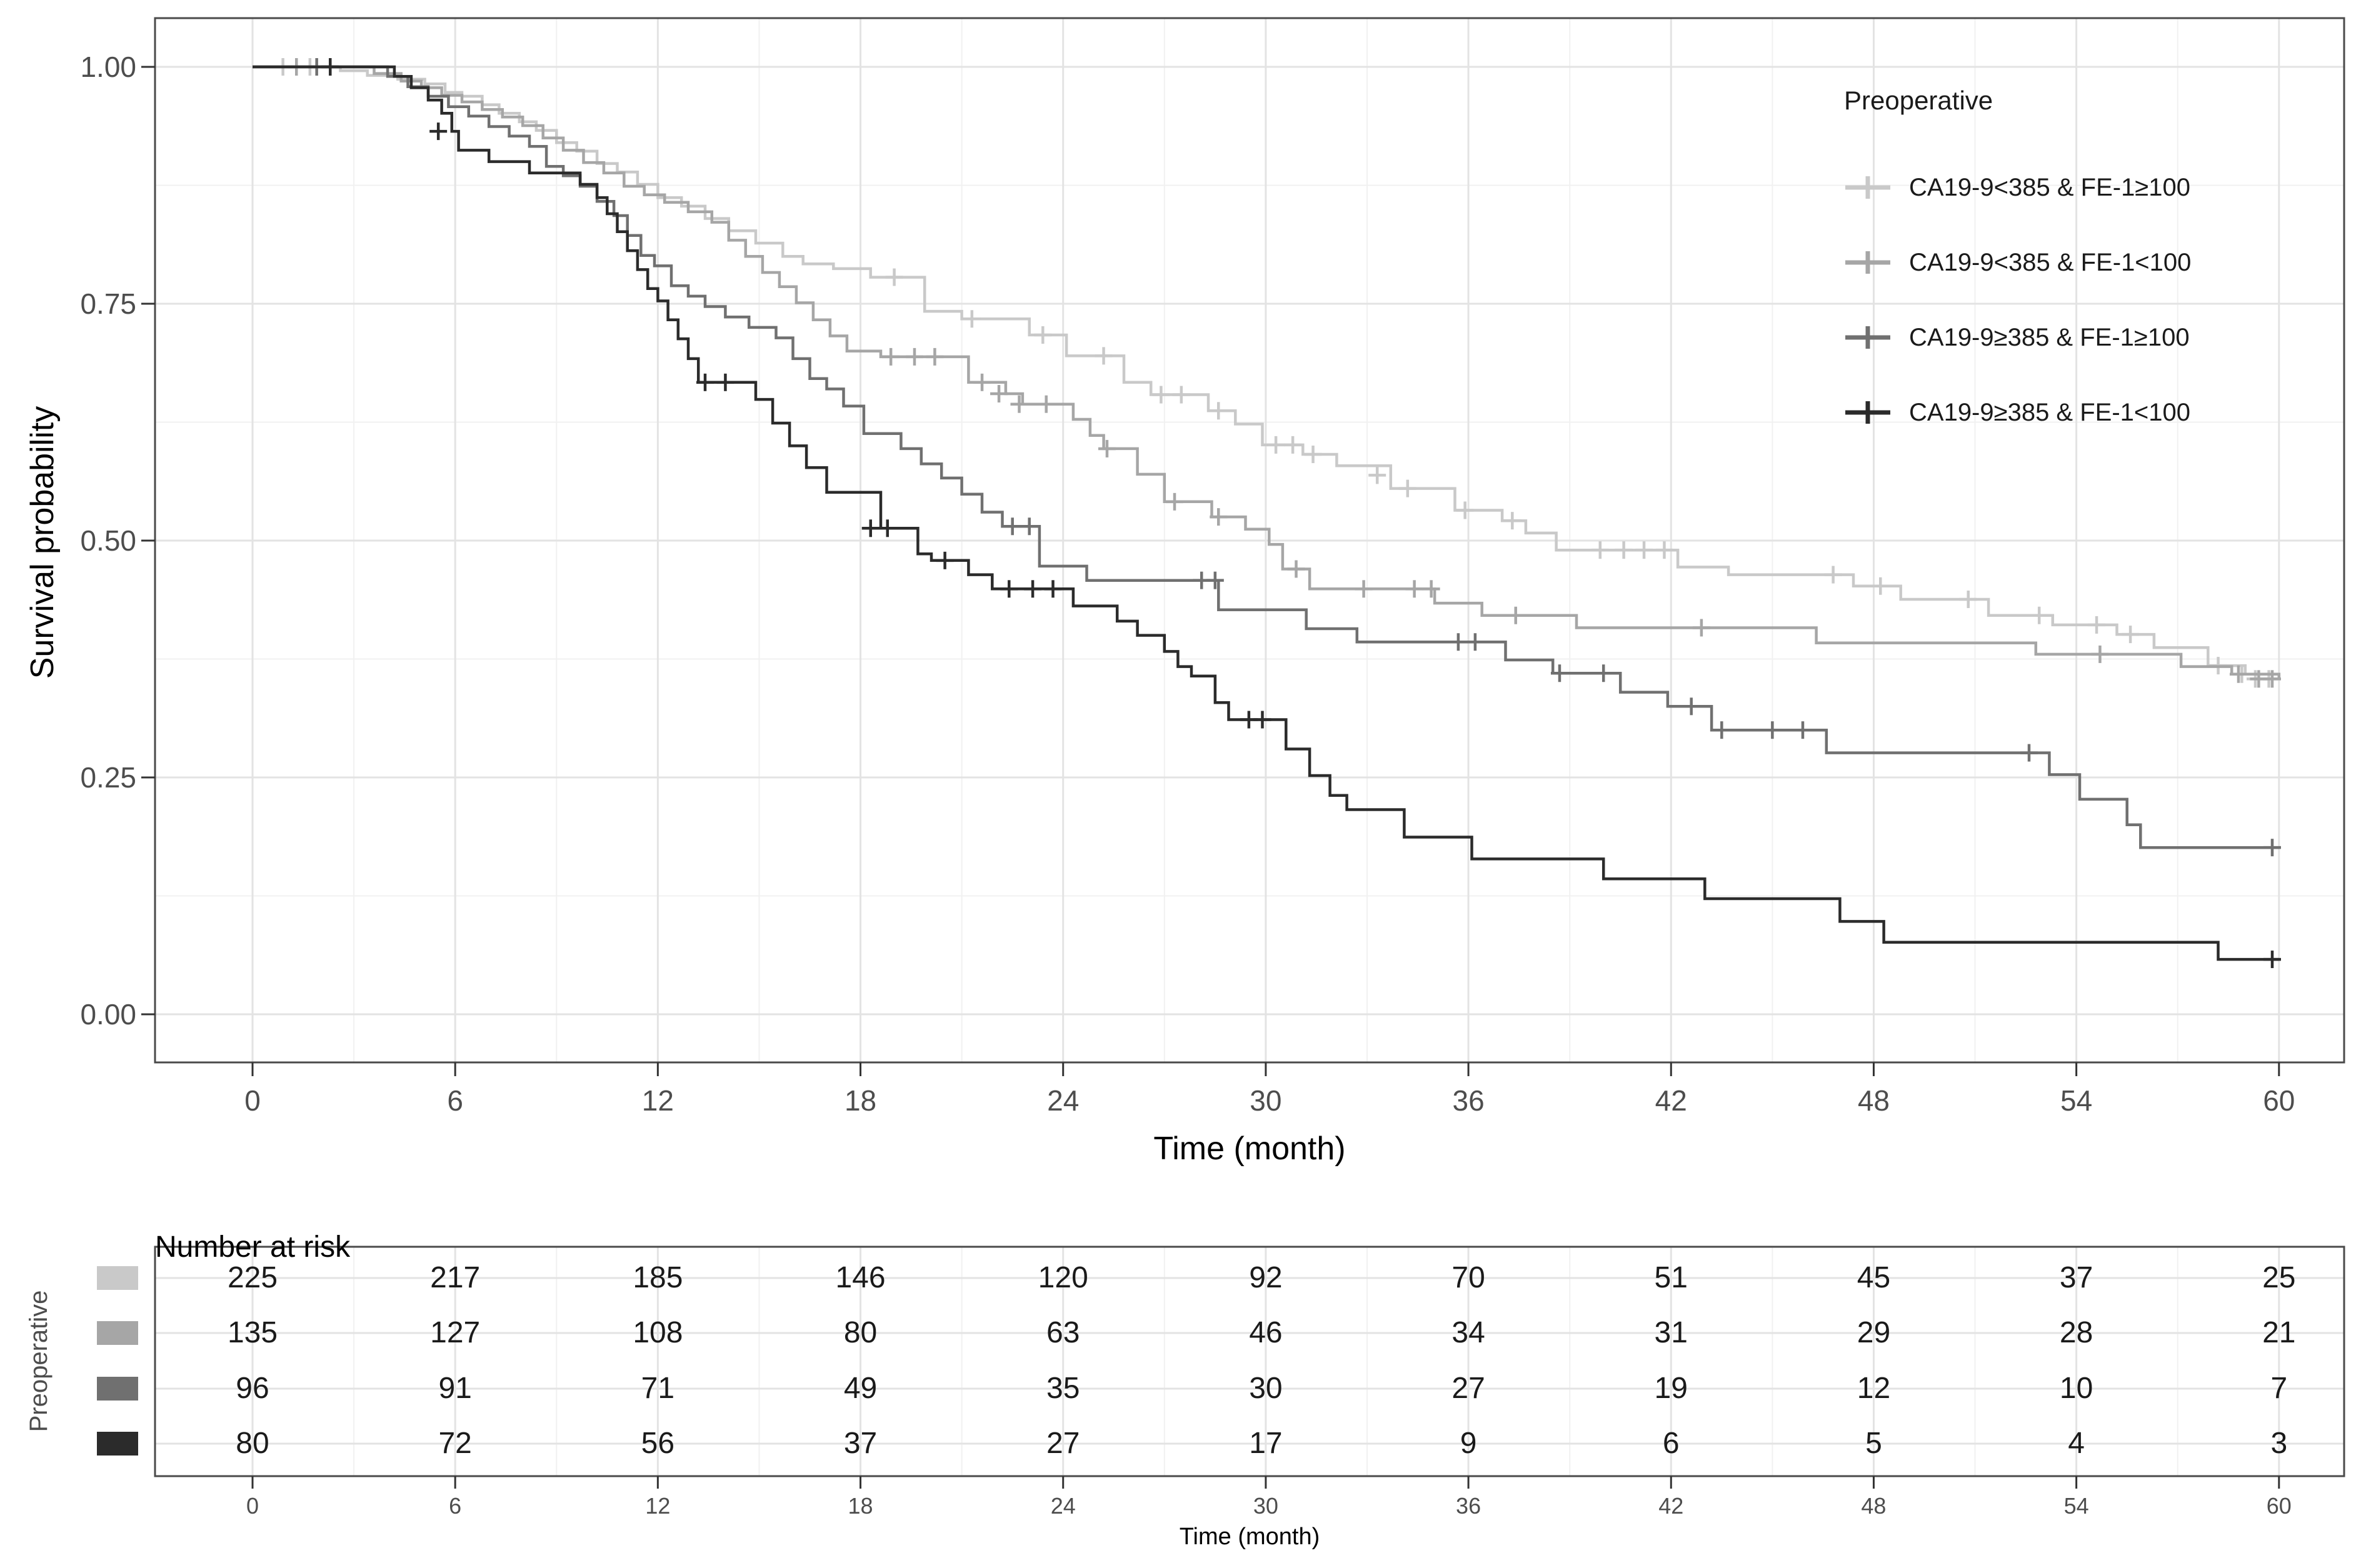 Image resolution: width=2361 pixels, height=1568 pixels. Describe the element at coordinates (860, 1506) in the screenshot. I see `risk-tick-label: 18` at that location.